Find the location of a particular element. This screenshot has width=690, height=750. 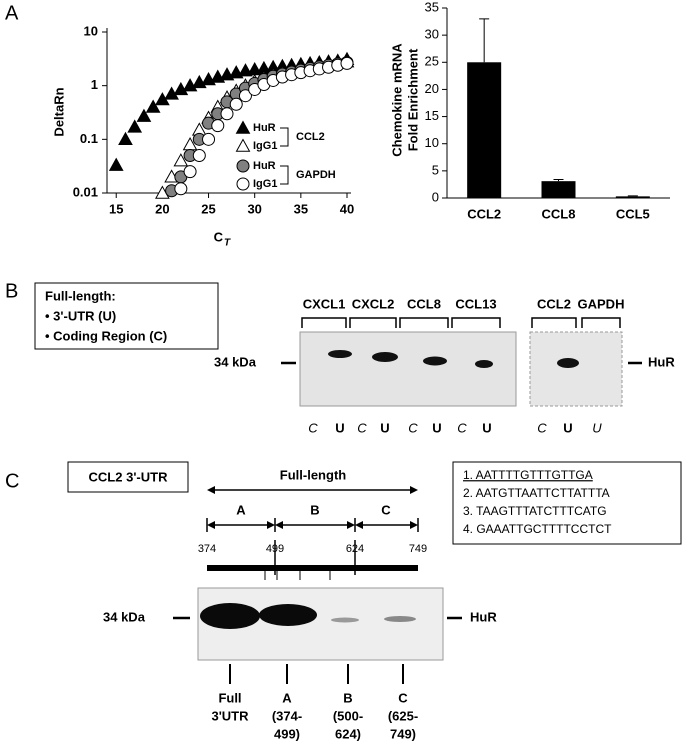

lane-header: CXCL1 is located at coordinates (324, 303).